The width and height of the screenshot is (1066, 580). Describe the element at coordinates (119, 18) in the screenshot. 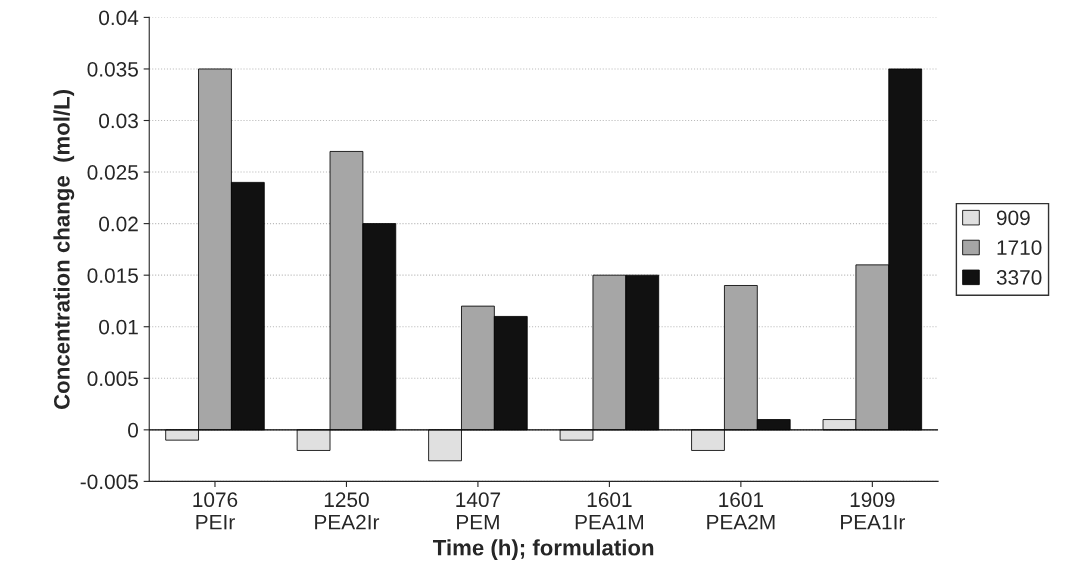

I see `y-tick-label: 0.04` at that location.